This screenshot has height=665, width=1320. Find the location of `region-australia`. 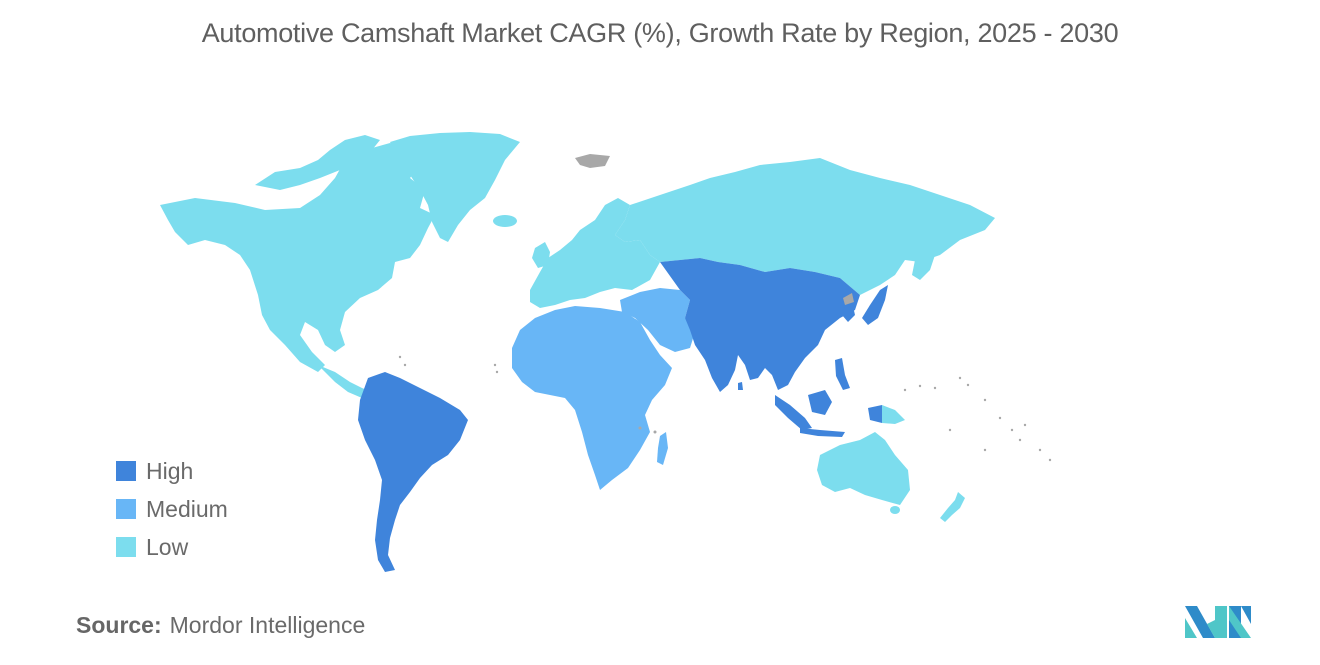

region-australia is located at coordinates (863, 468).